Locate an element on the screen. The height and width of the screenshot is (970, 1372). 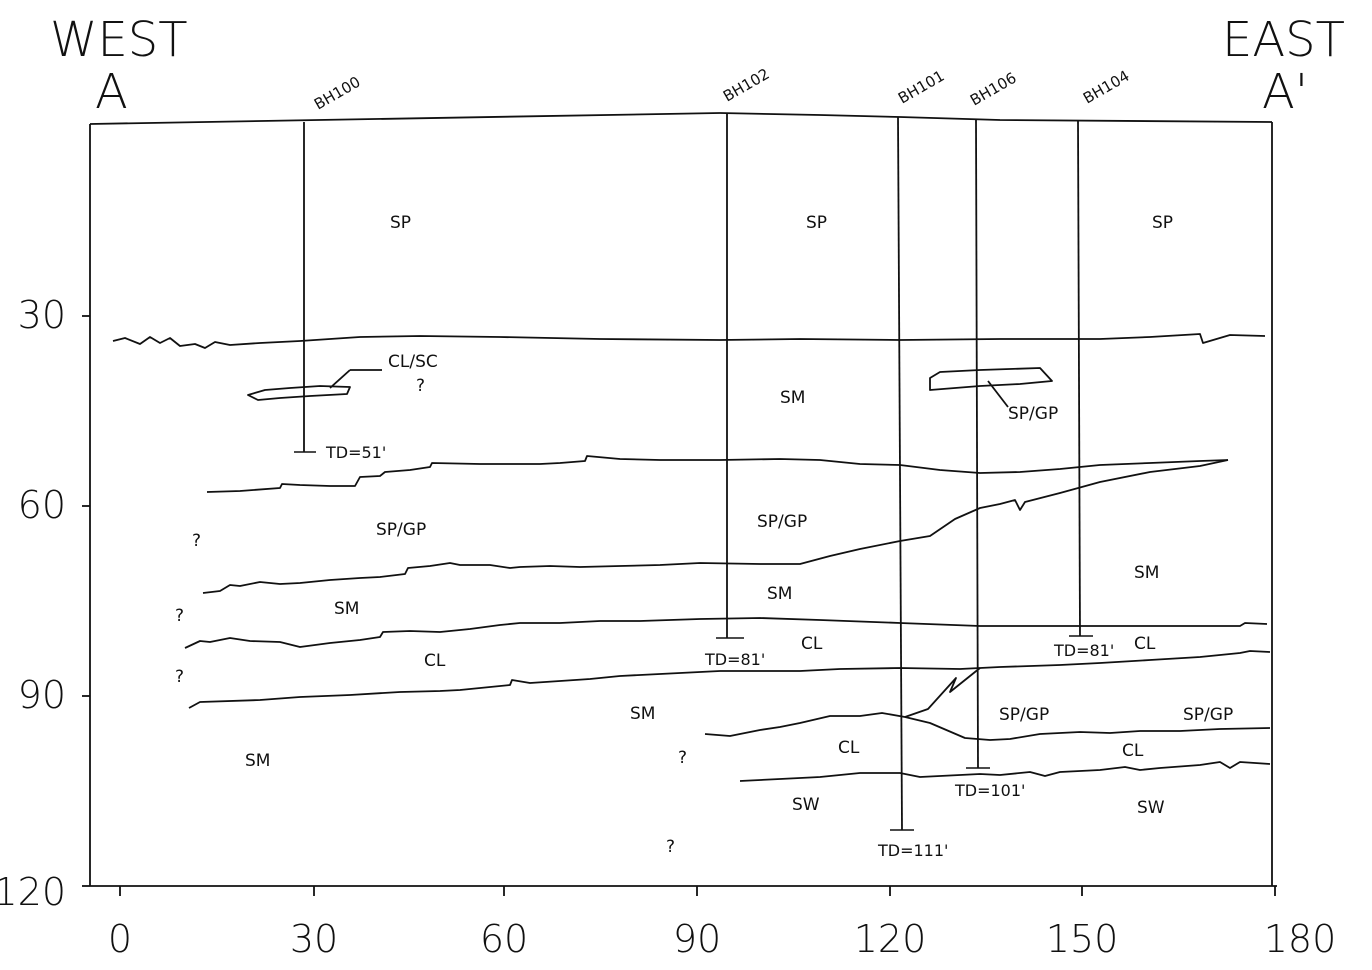
y-tick-label: 30 is located at coordinates (42, 315).